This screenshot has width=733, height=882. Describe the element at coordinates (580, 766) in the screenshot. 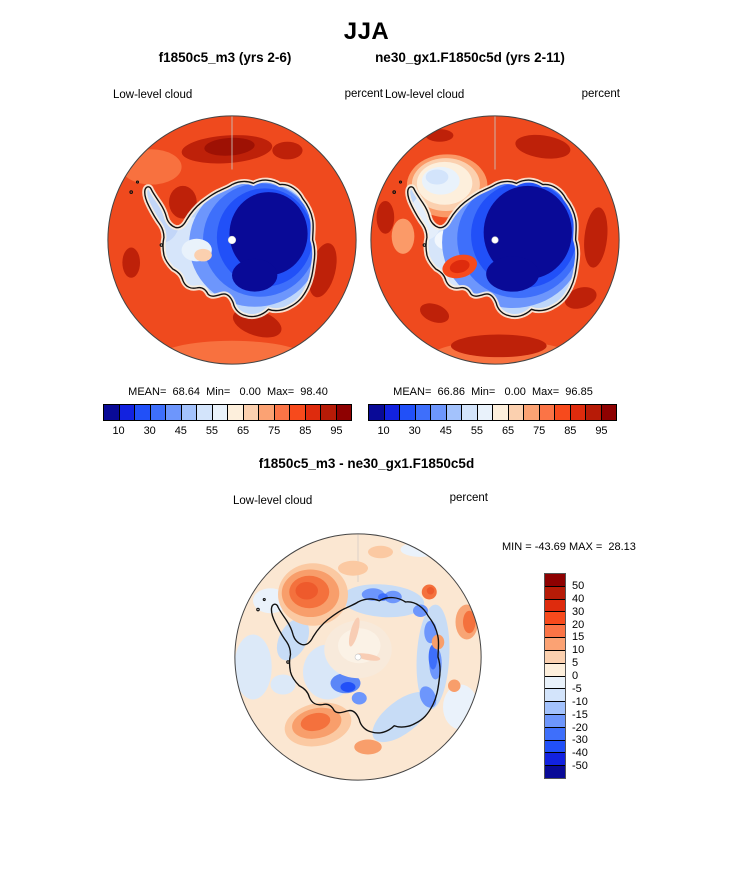

I see `colorbar-boundary-label: -50` at that location.